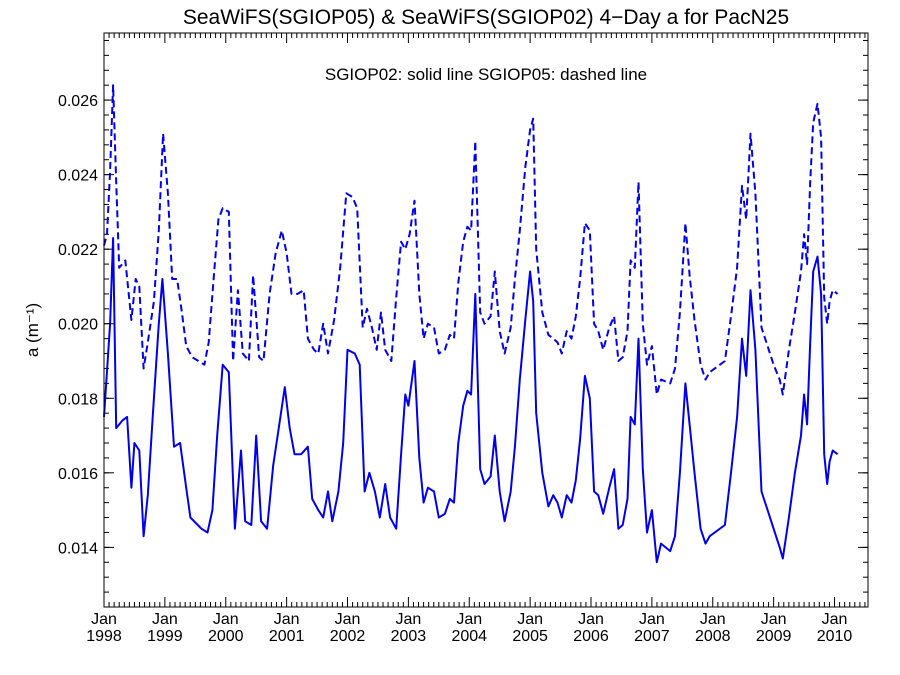 The image size is (900, 675). I want to click on x-tick-year: 2004, so click(469, 636).